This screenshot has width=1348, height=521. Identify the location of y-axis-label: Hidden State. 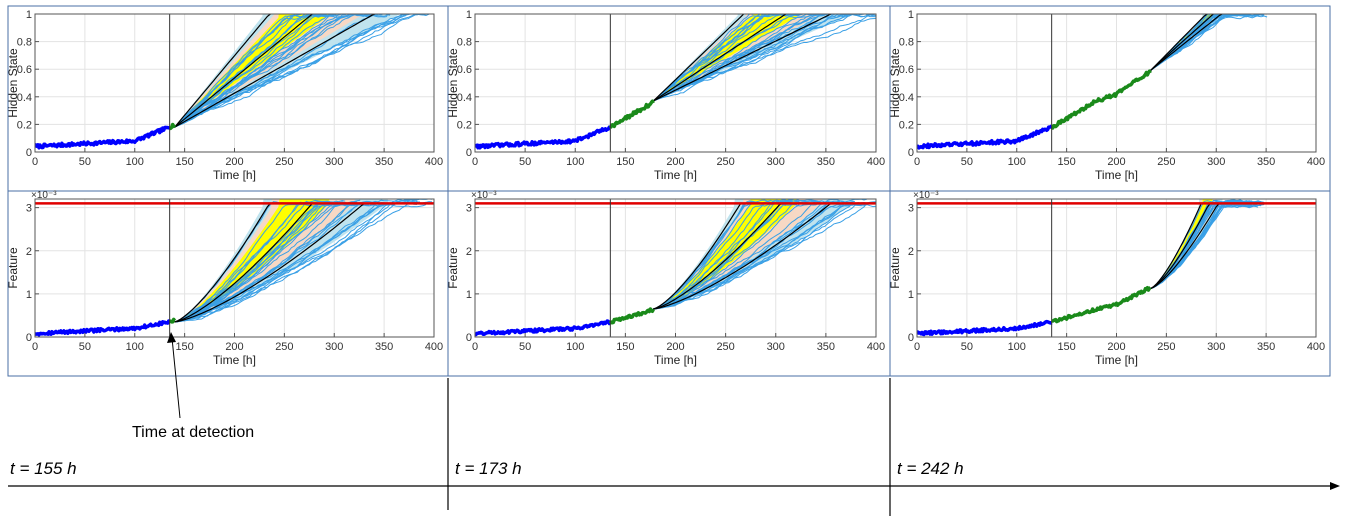
(453, 83).